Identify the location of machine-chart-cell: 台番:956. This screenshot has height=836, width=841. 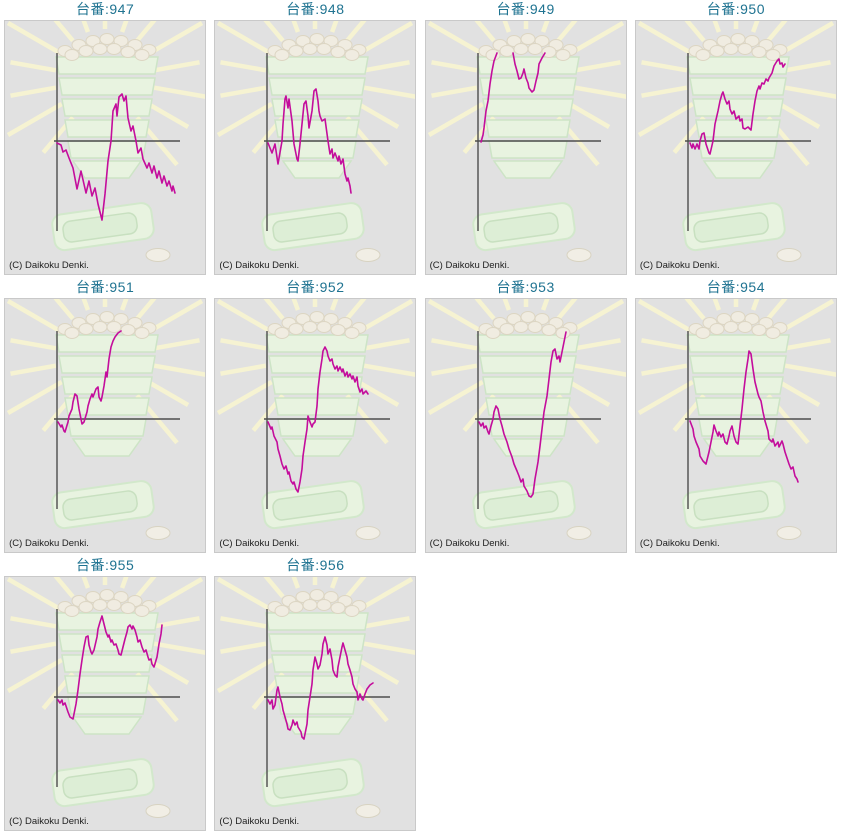
(315, 695).